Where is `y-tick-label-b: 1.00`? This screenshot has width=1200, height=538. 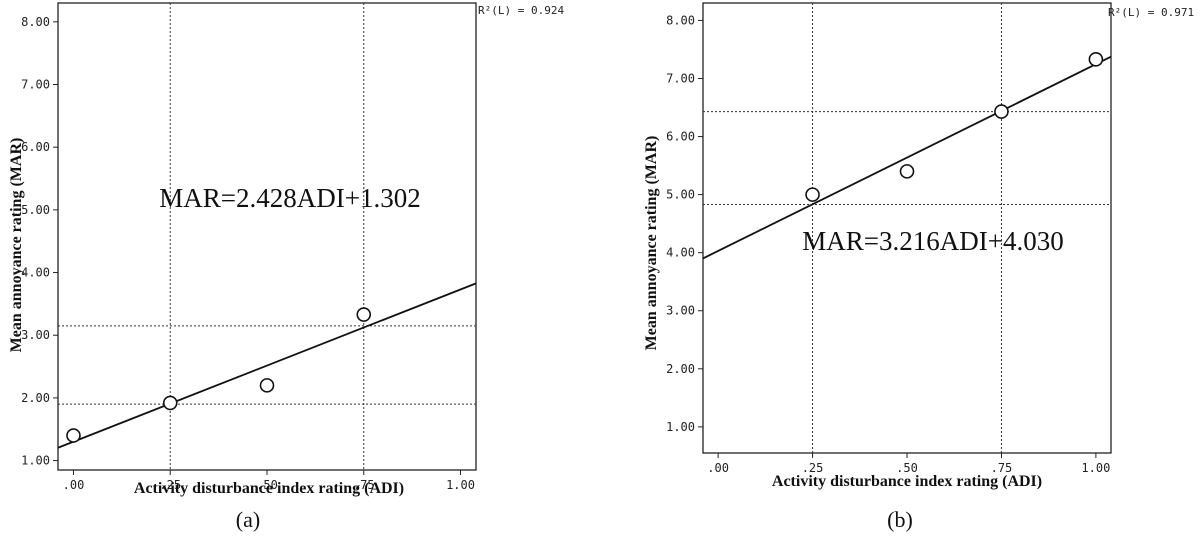 y-tick-label-b: 1.00 is located at coordinates (680, 427).